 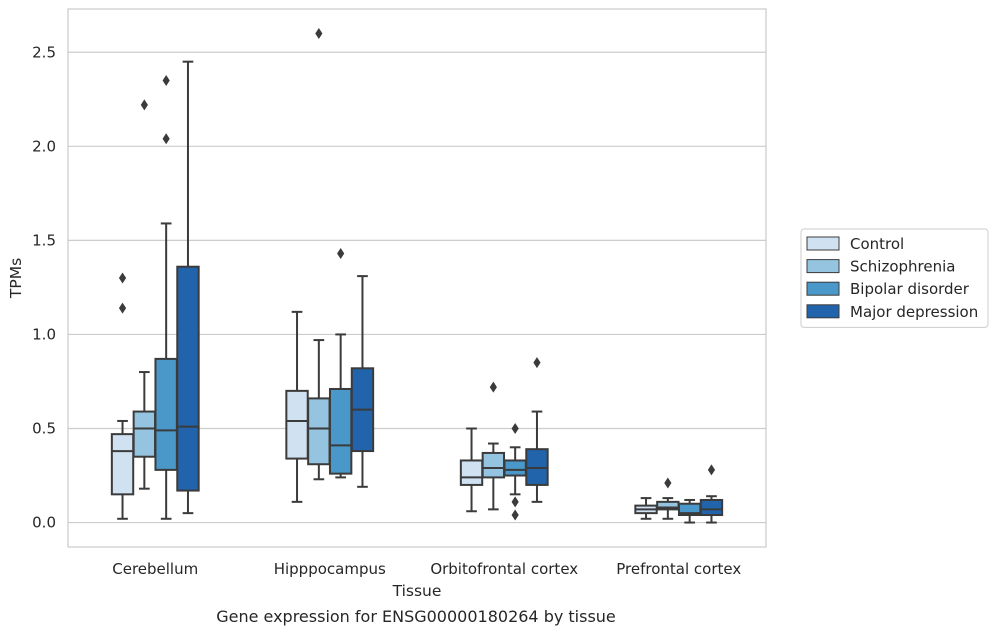 What do you see at coordinates (155, 569) in the screenshot?
I see `x-tick-label: Cerebellum` at bounding box center [155, 569].